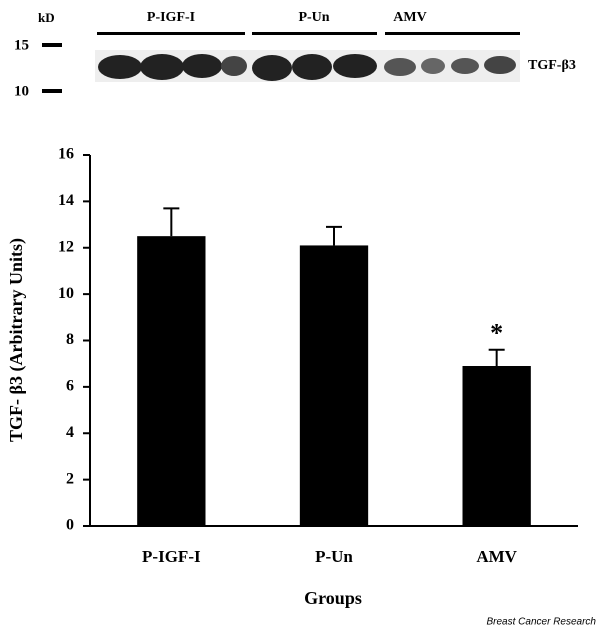 This screenshot has width=600, height=629. I want to click on y-axis-label: TGF- β3 (Arbitrary Units), so click(16, 340).